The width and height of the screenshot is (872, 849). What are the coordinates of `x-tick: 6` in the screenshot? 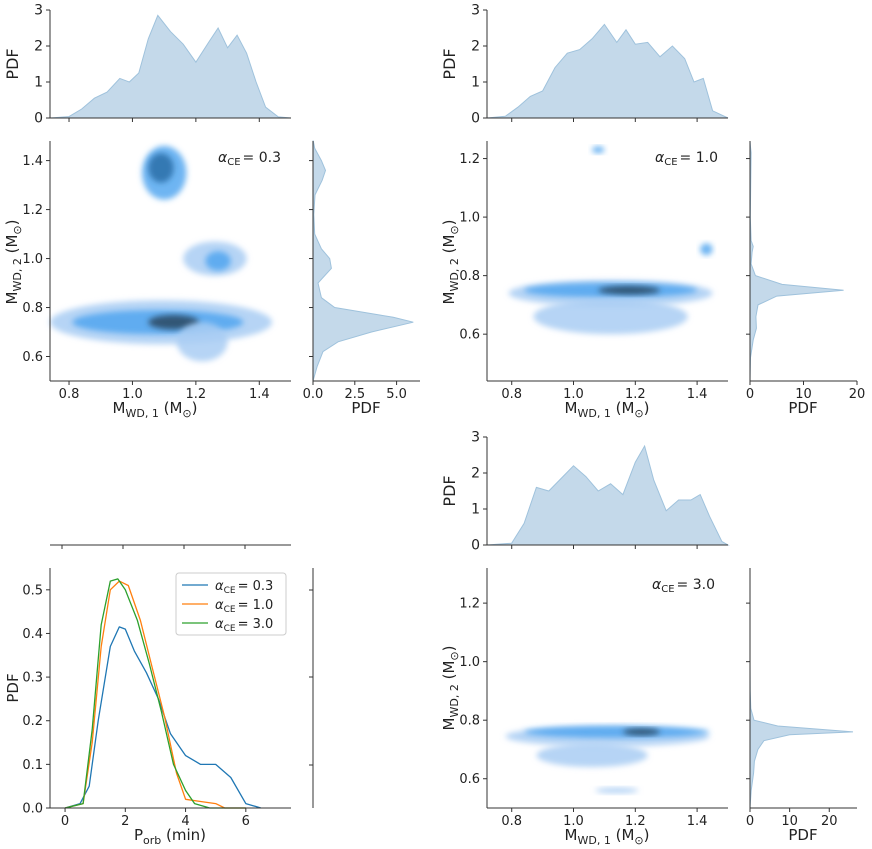 It's located at (246, 818).